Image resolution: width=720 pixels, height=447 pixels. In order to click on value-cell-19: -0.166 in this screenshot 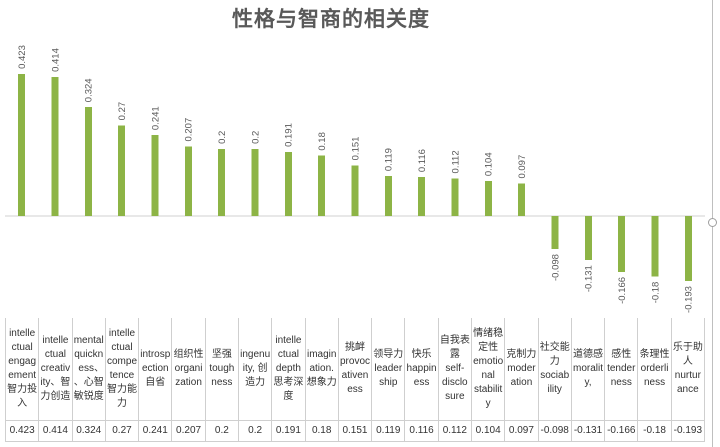, I will do `click(622, 431)`.